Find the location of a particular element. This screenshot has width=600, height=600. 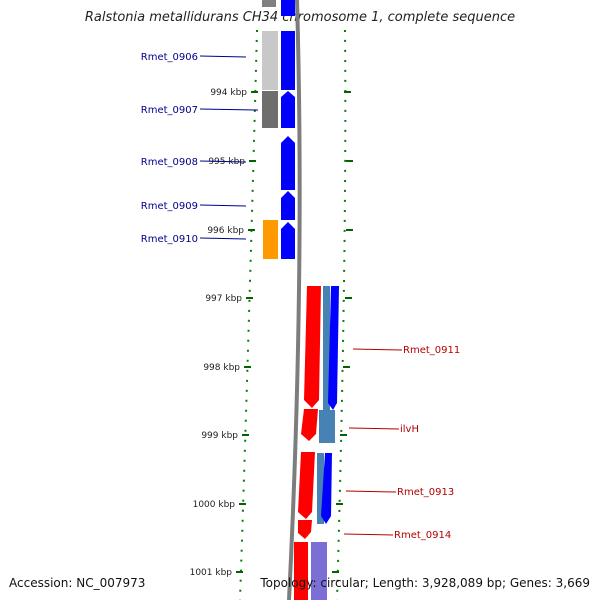

gene-rmet-0913-red is located at coordinates (306, 485).